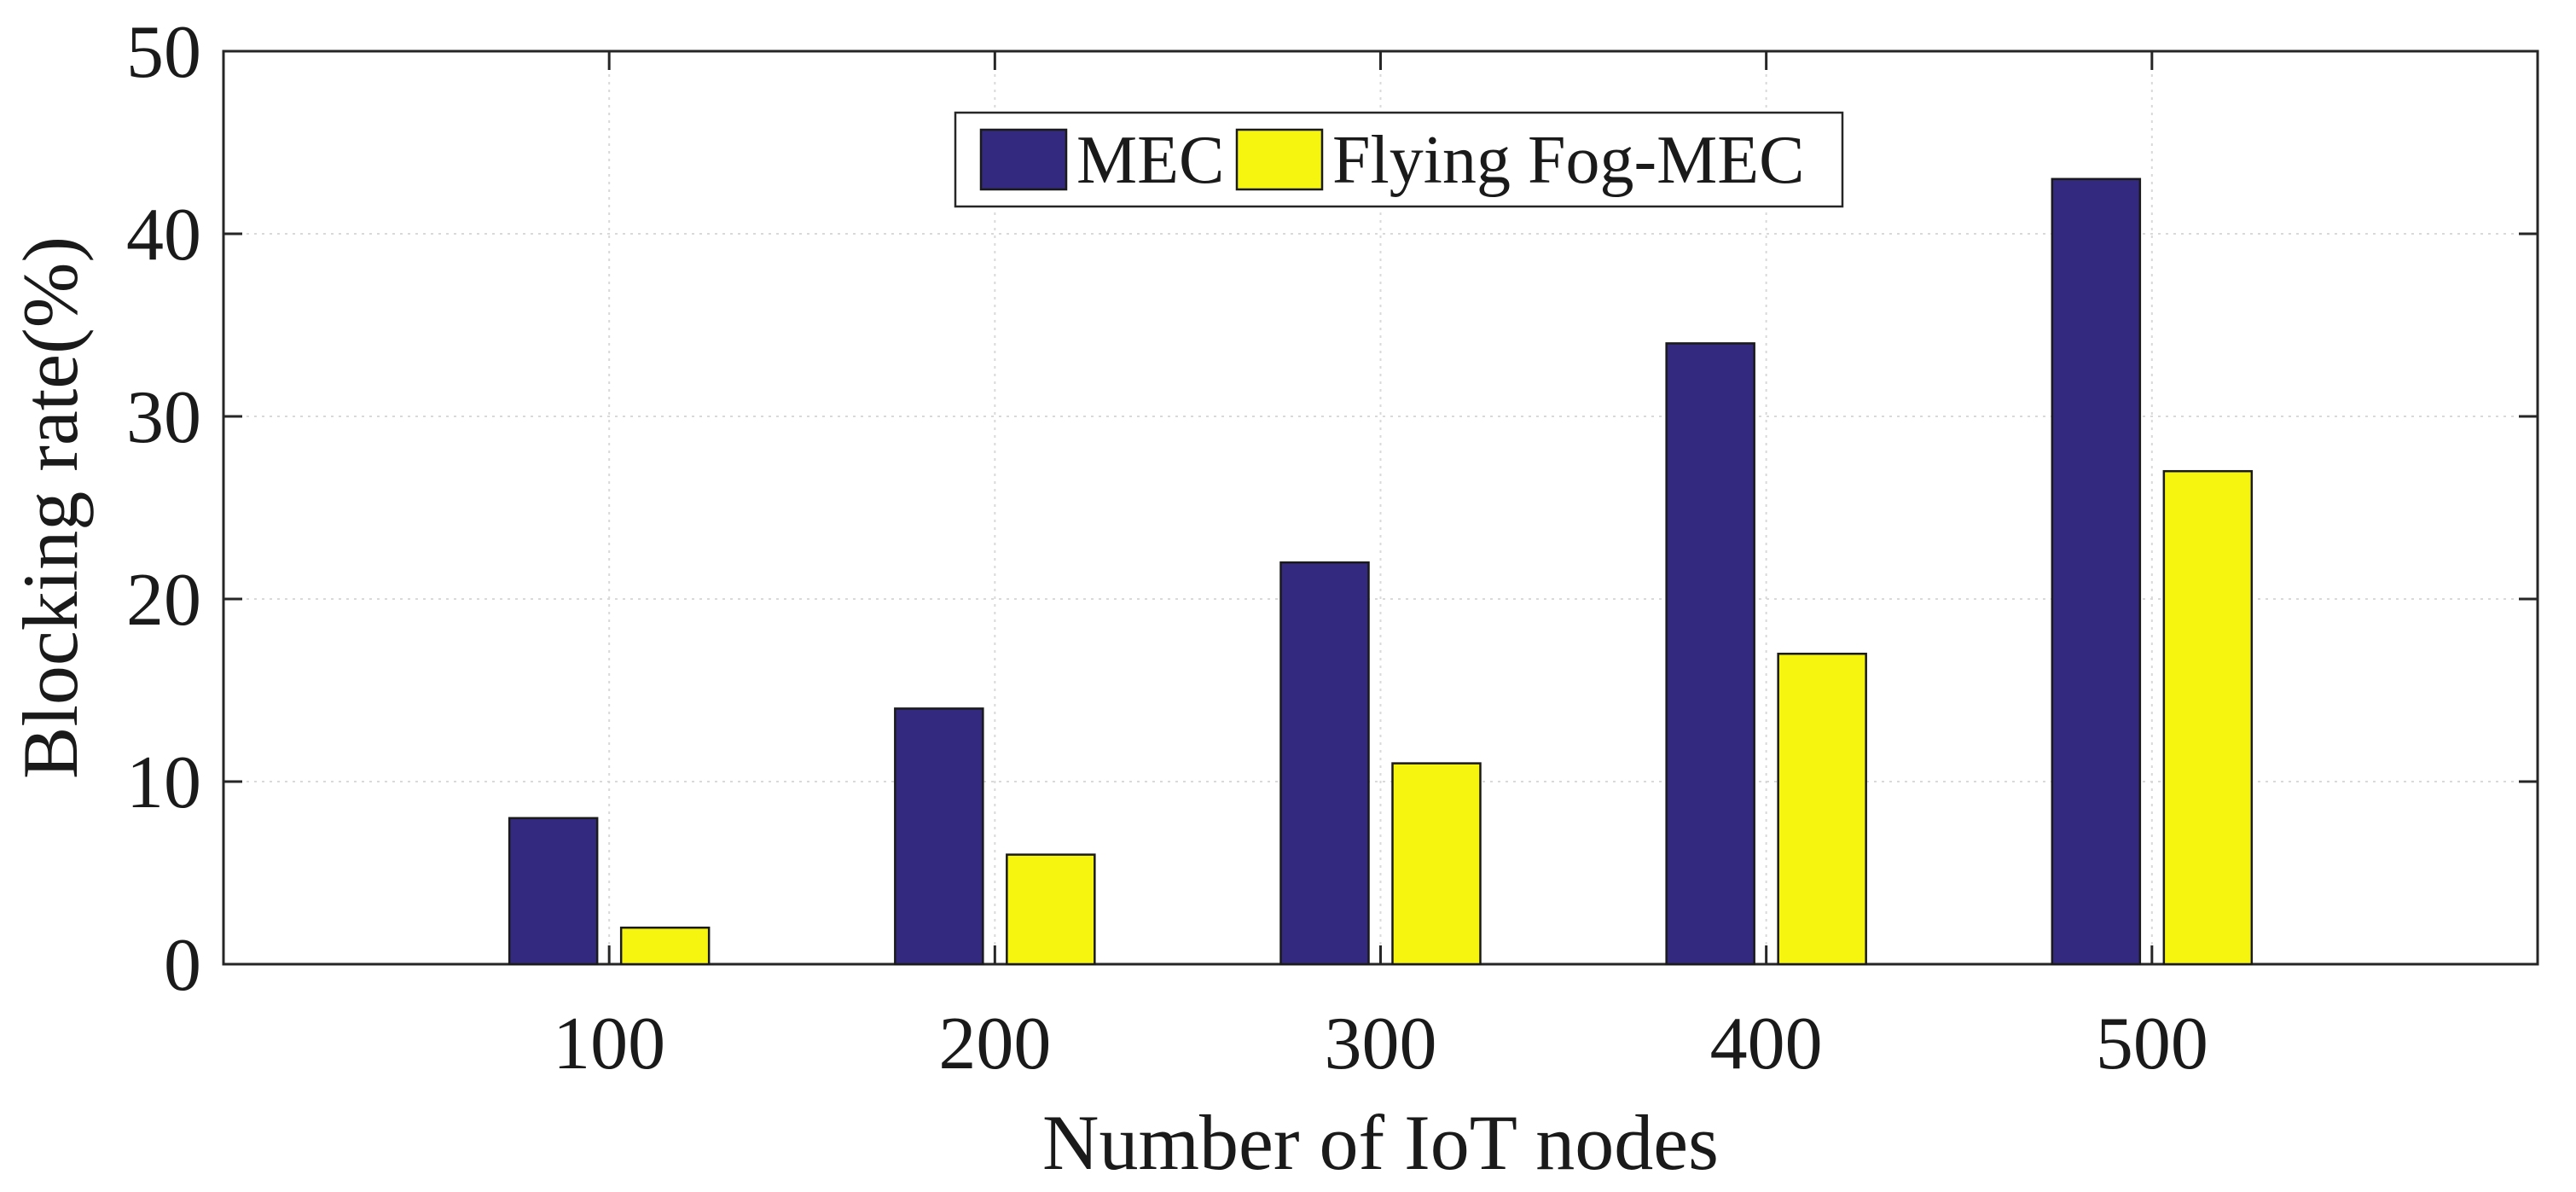 The height and width of the screenshot is (1192, 2576). I want to click on y-tick-label: 30, so click(163, 418).